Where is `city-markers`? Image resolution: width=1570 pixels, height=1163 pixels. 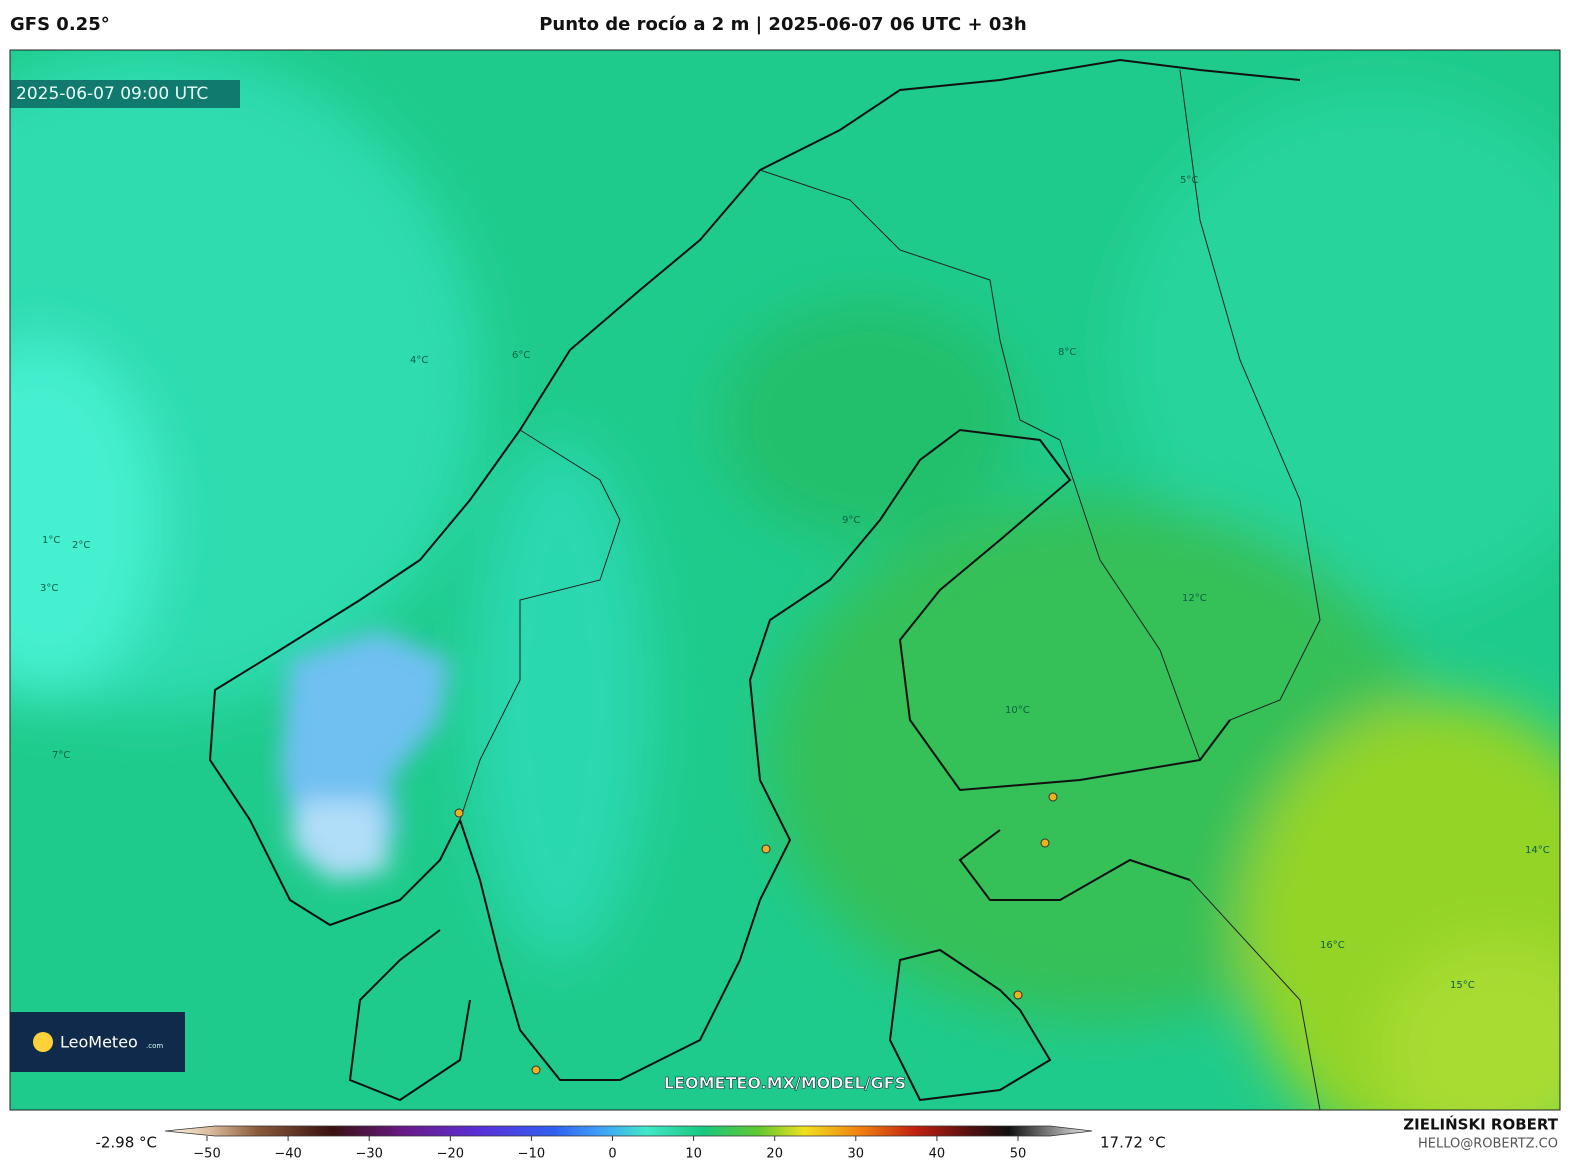 city-markers is located at coordinates (756, 933).